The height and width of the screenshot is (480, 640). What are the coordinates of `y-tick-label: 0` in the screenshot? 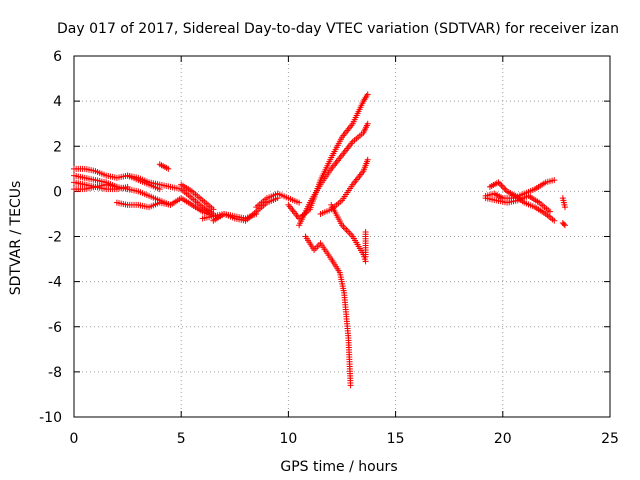 It's located at (57, 192).